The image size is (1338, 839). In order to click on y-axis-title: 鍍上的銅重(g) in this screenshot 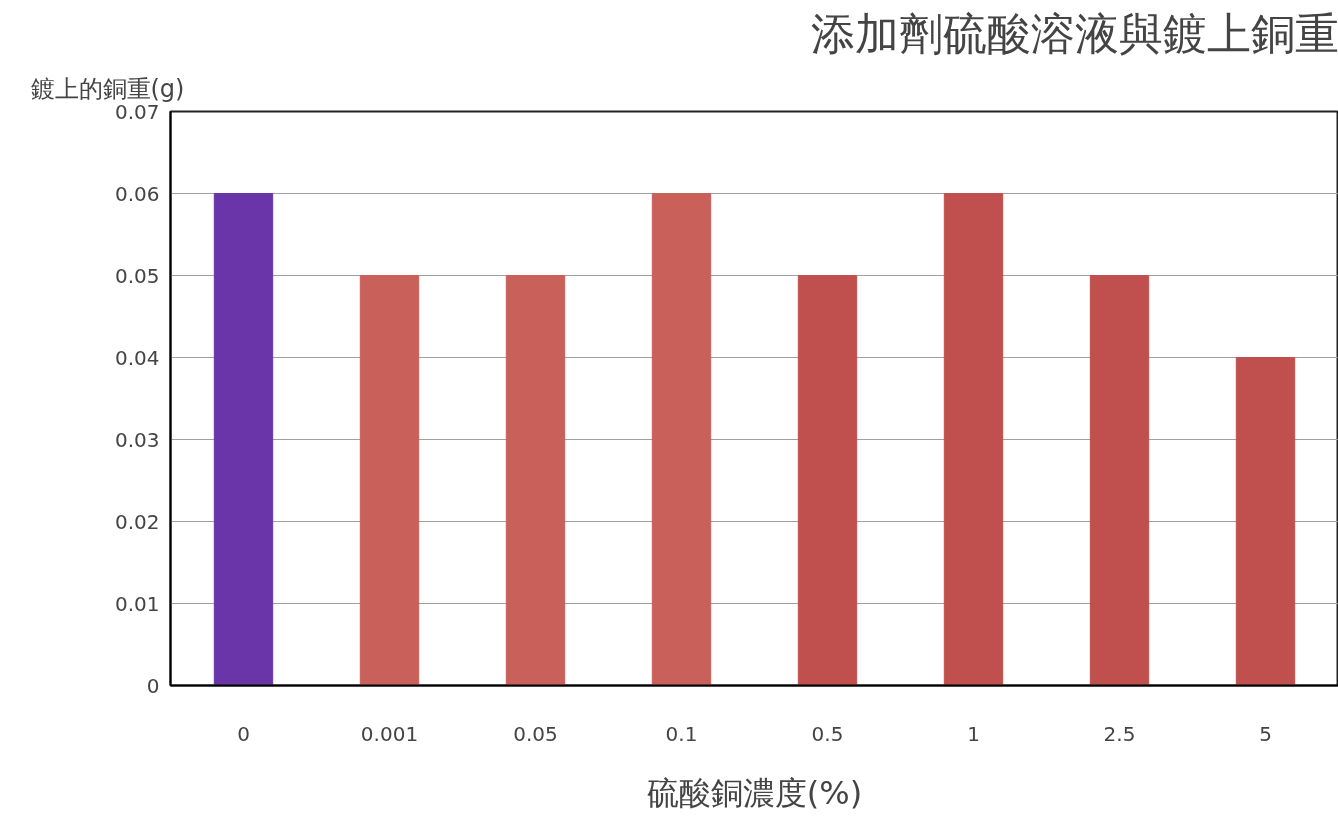, I will do `click(107, 88)`.